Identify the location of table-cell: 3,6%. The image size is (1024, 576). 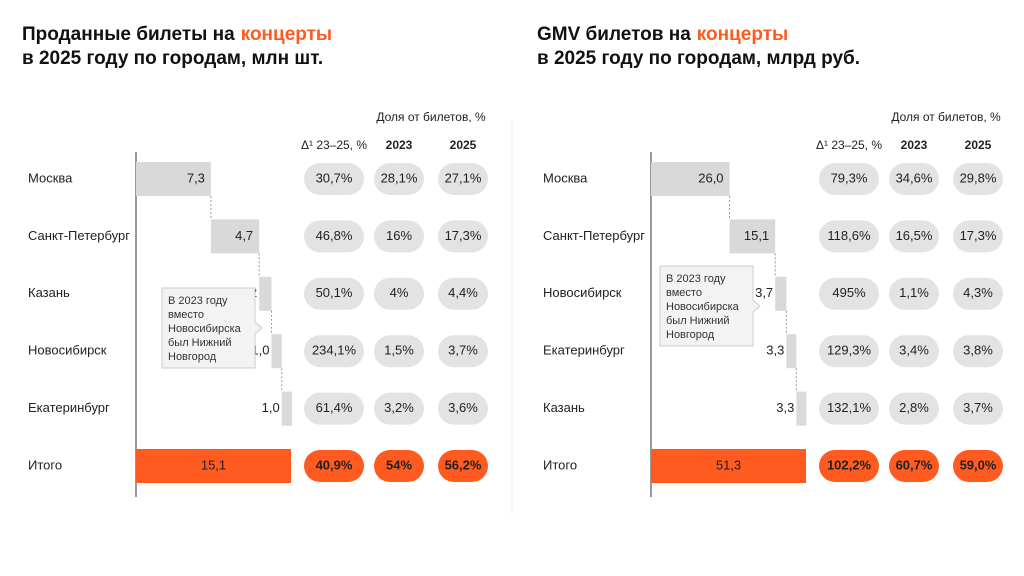
(463, 407).